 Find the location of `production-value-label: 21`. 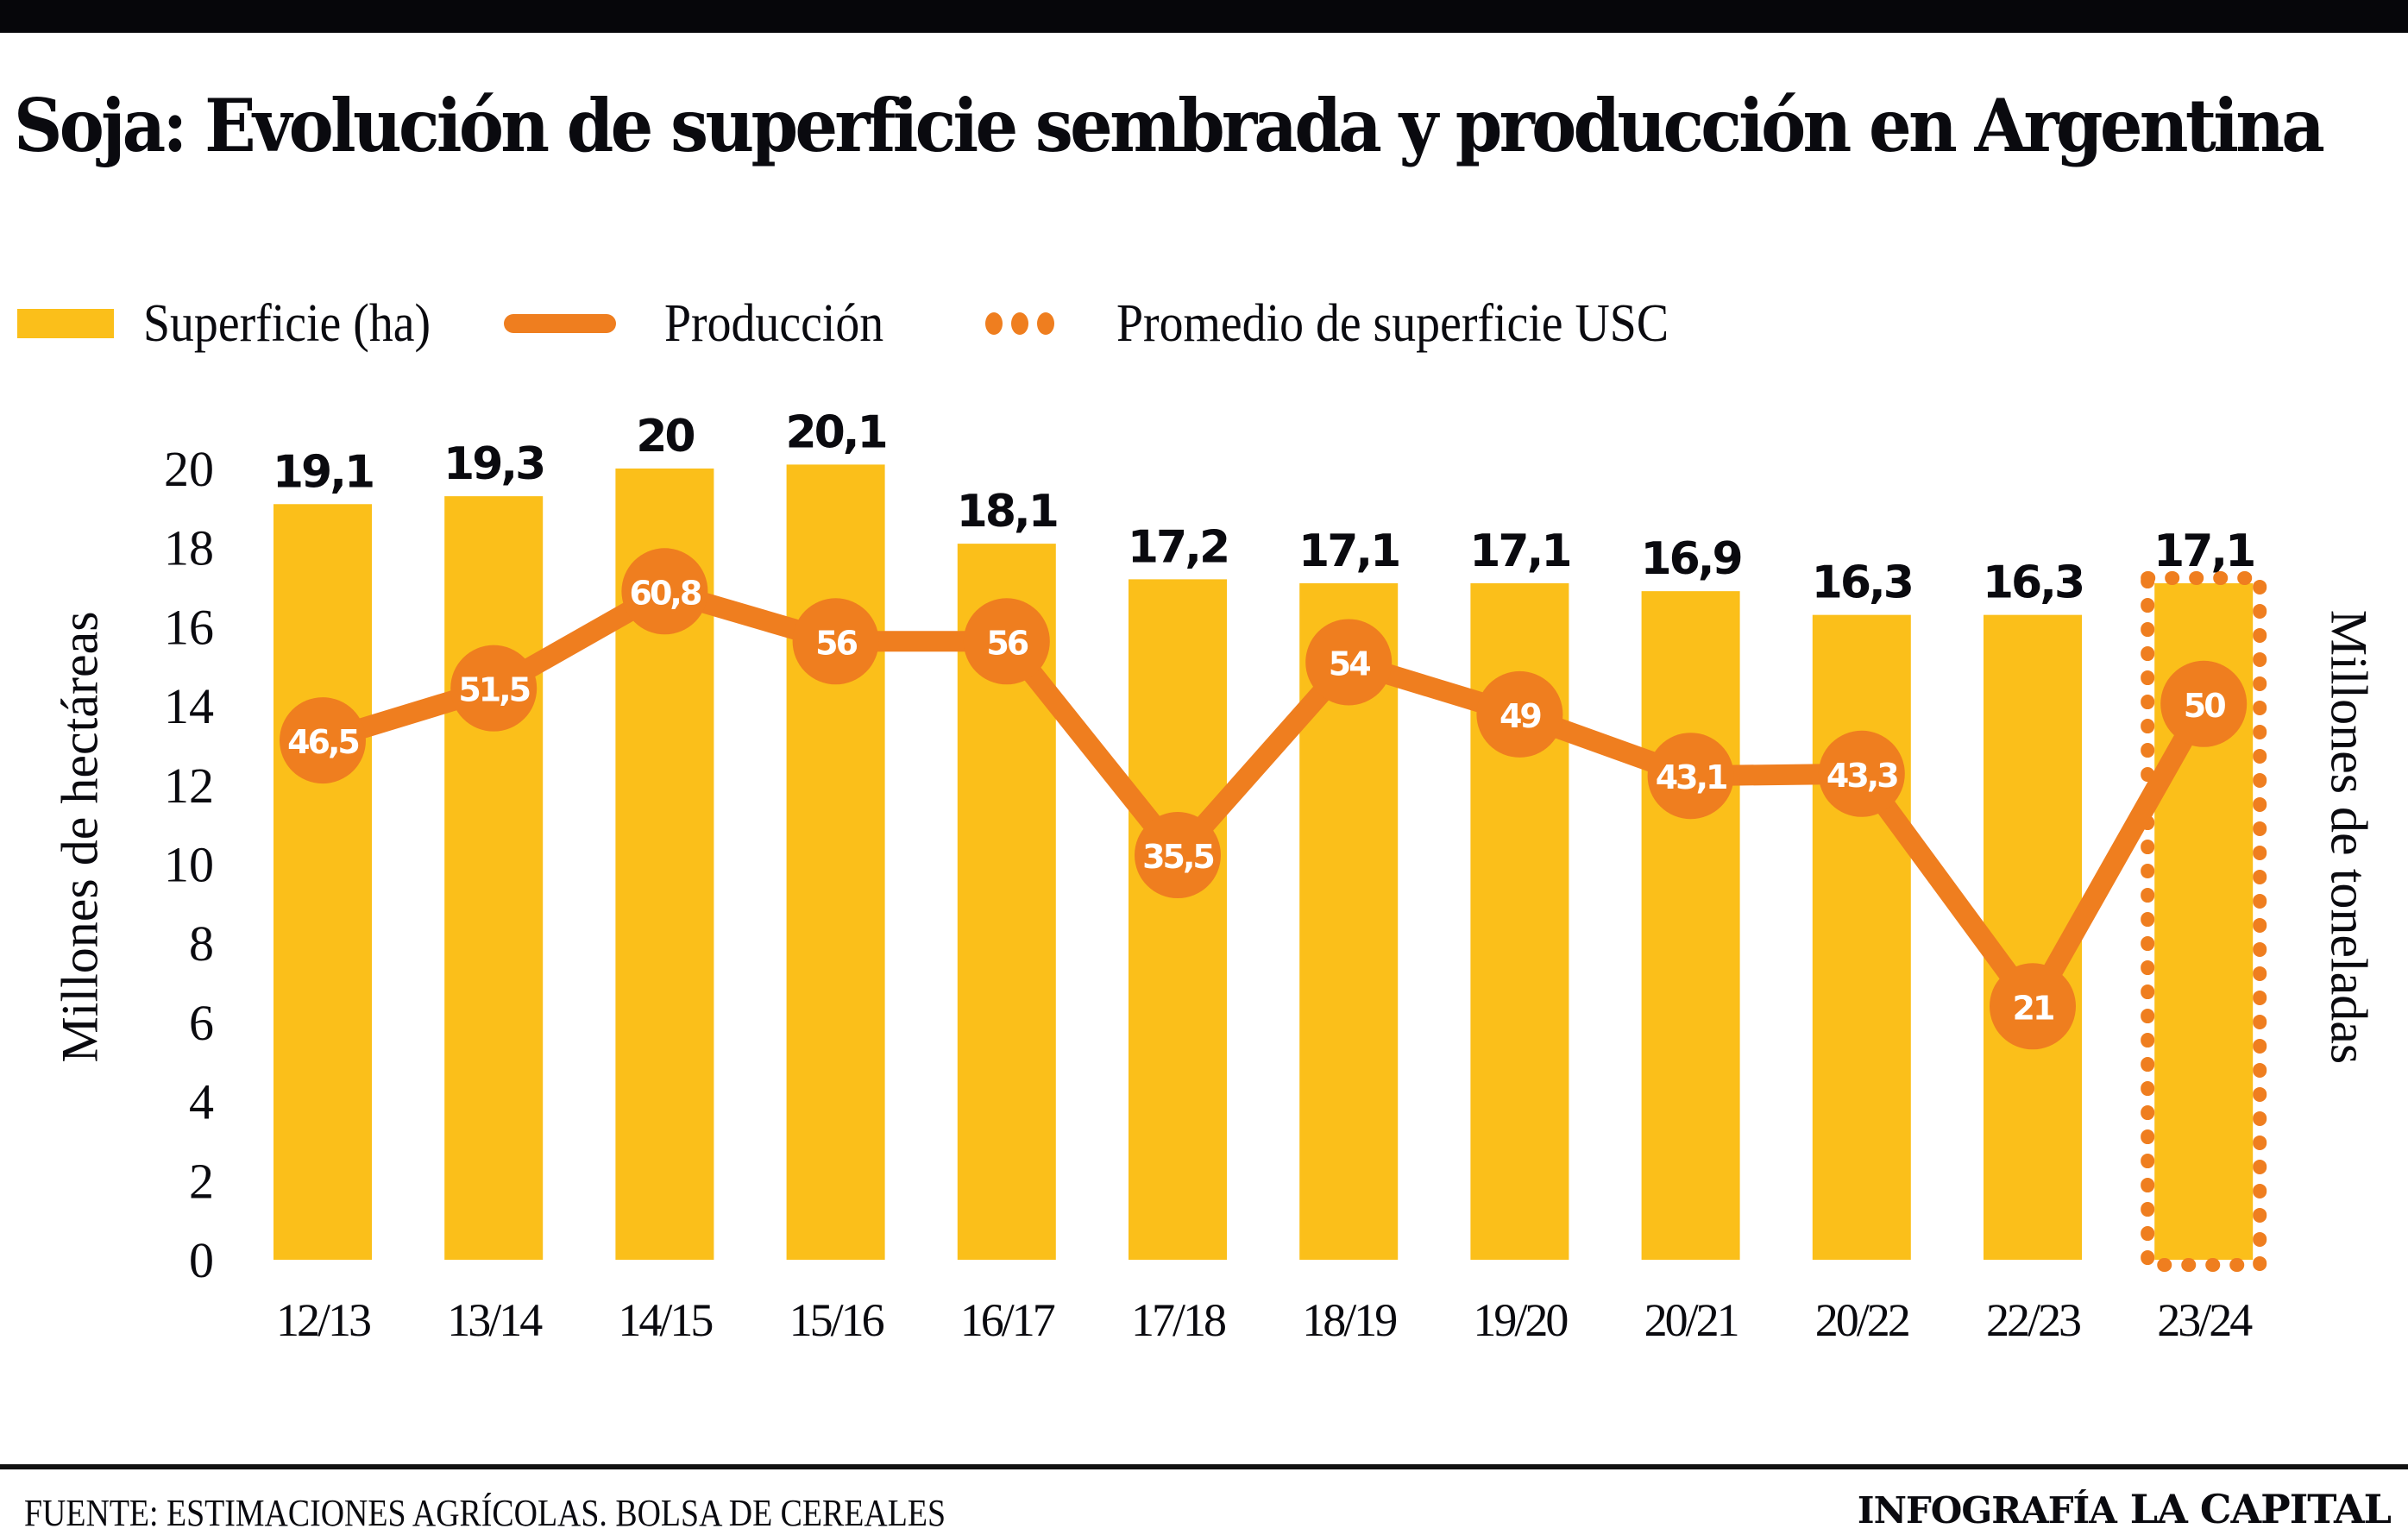

production-value-label: 21 is located at coordinates (2033, 1008).